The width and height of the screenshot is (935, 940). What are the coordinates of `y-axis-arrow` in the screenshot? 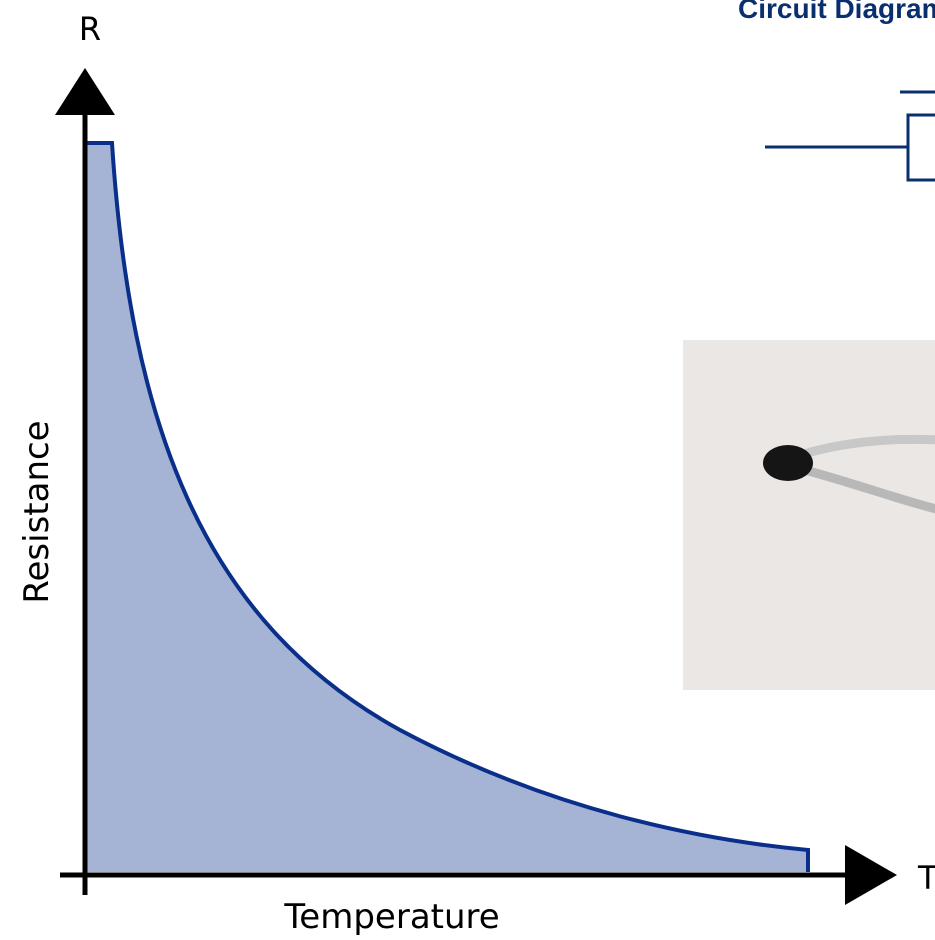 It's located at (85, 91).